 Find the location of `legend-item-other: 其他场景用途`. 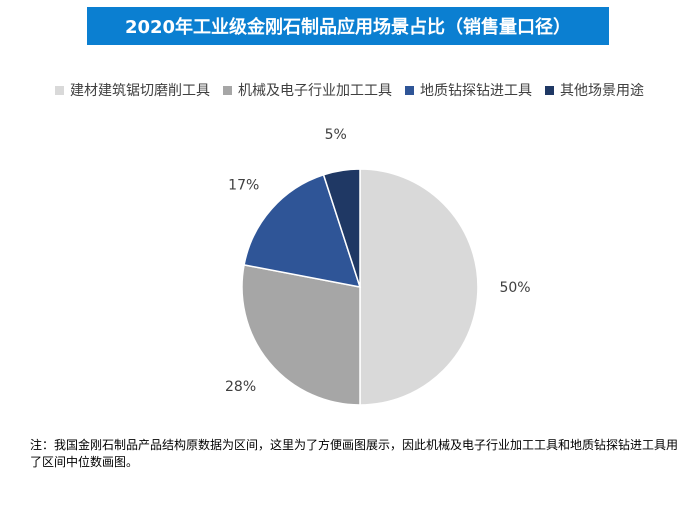

legend-item-other: 其他场景用途 is located at coordinates (594, 90).